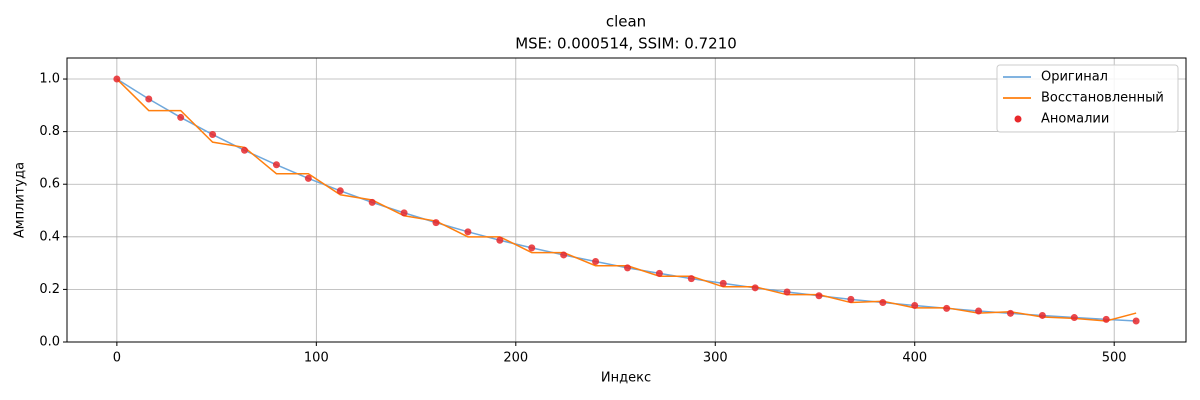 The image size is (1200, 400). I want to click on y-tick-label: 1.0, so click(49, 79).